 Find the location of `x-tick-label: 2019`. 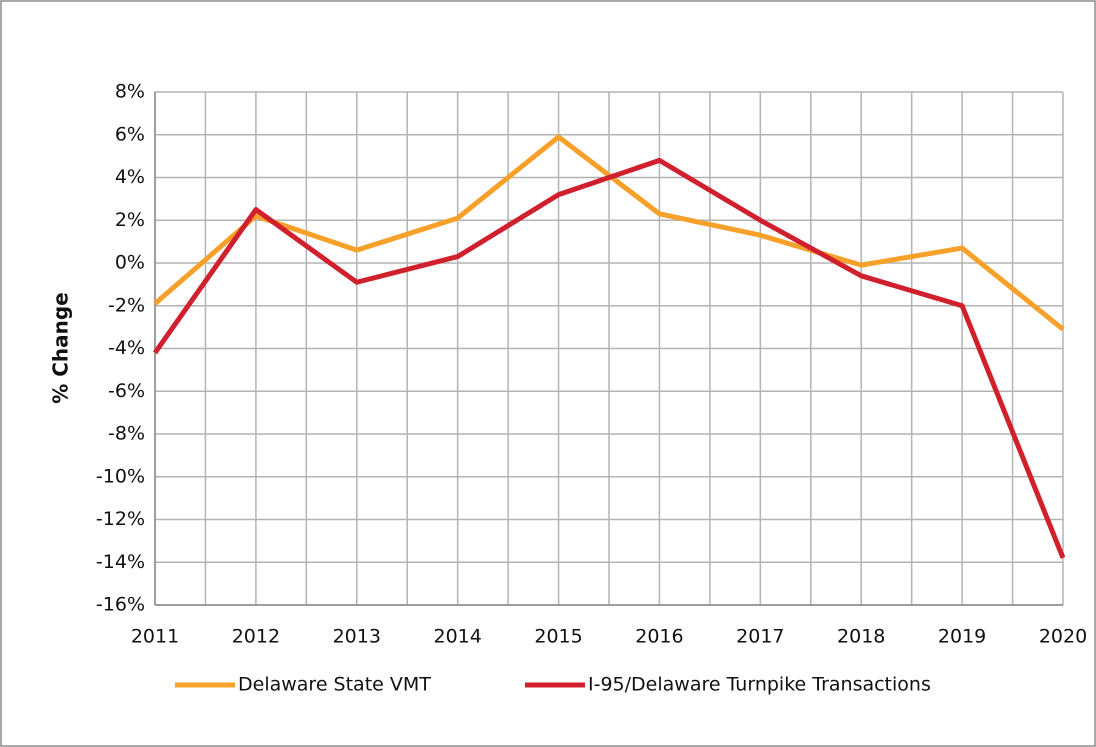

x-tick-label: 2019 is located at coordinates (962, 637).